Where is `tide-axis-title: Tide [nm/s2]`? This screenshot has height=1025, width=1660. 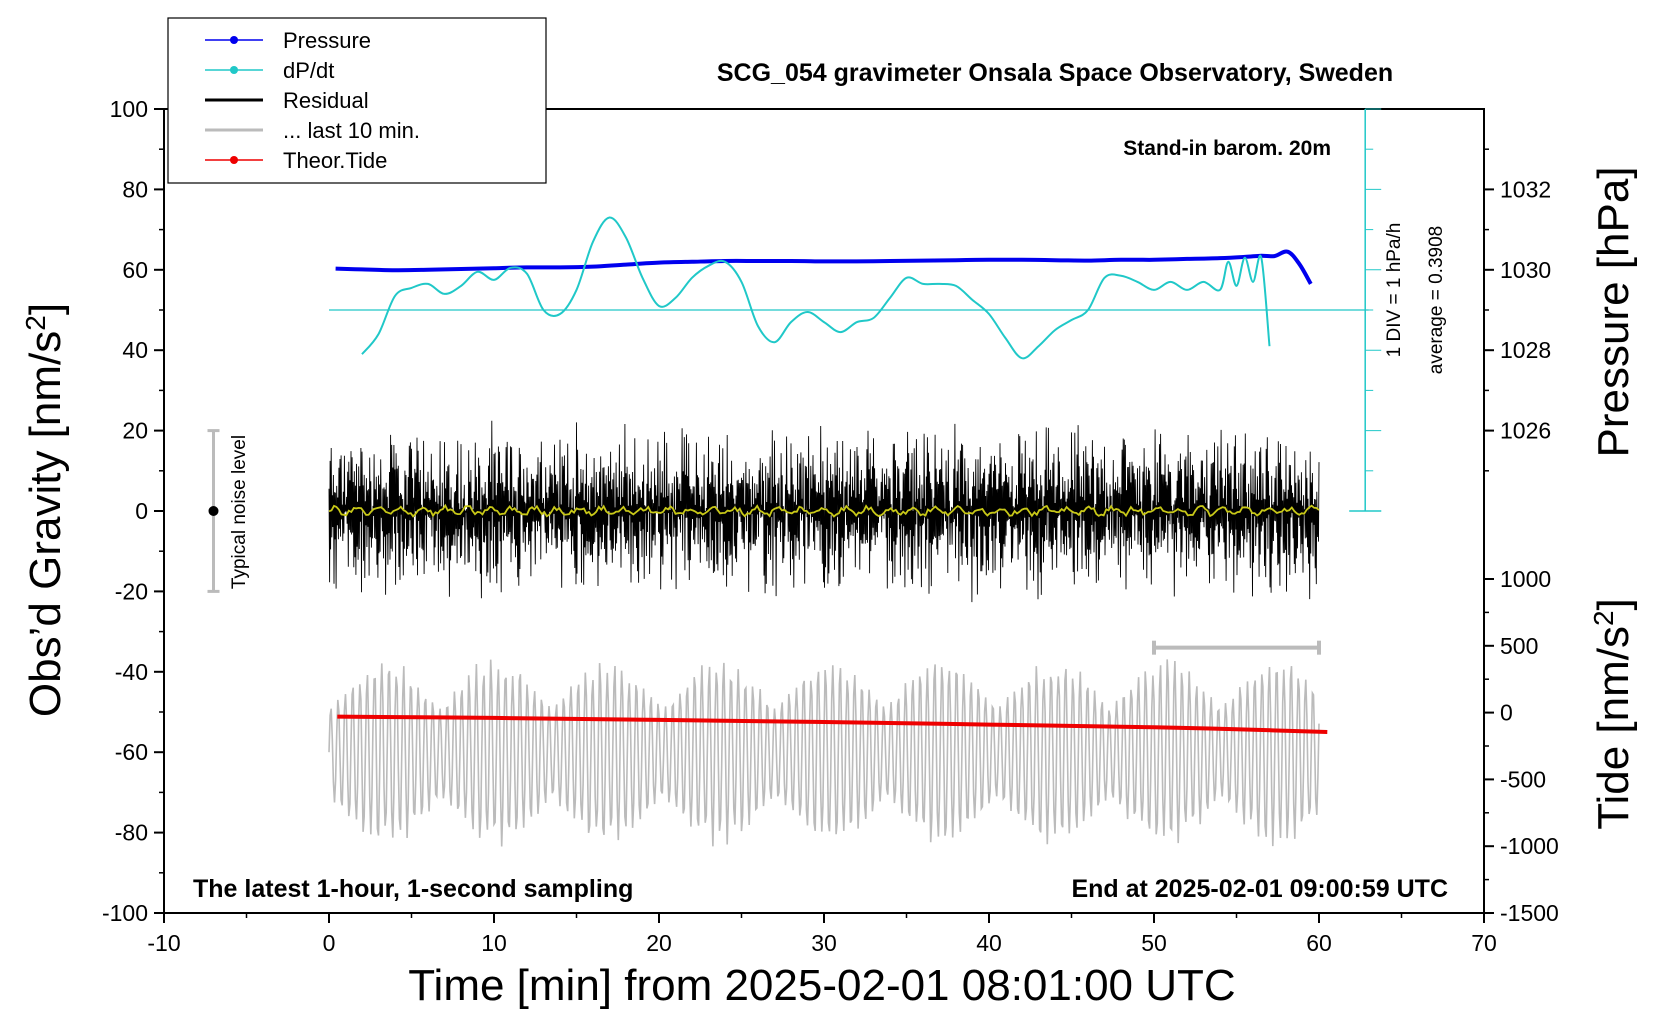
tide-axis-title: Tide [nm/s2] is located at coordinates (1613, 714).